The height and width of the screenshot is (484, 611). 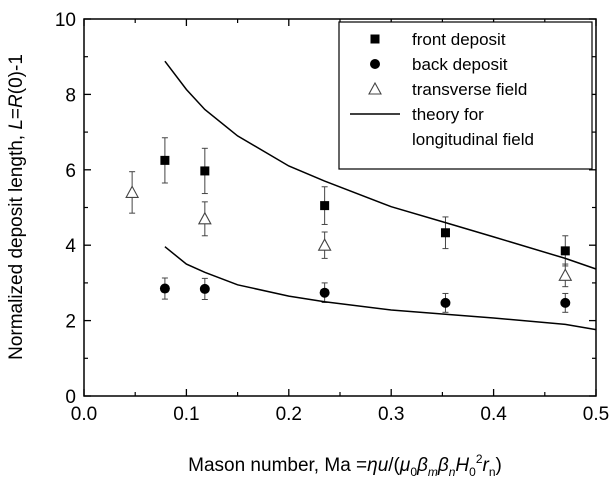 What do you see at coordinates (493, 414) in the screenshot?
I see `x-tick-label: 0.4` at bounding box center [493, 414].